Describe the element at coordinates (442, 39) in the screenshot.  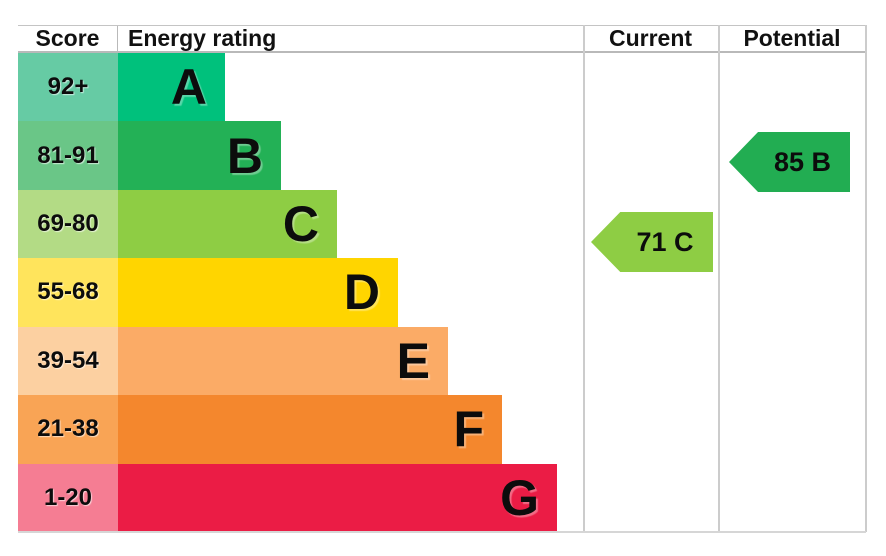
I see `chart-header: Score Energy rating Current Potential` at that location.